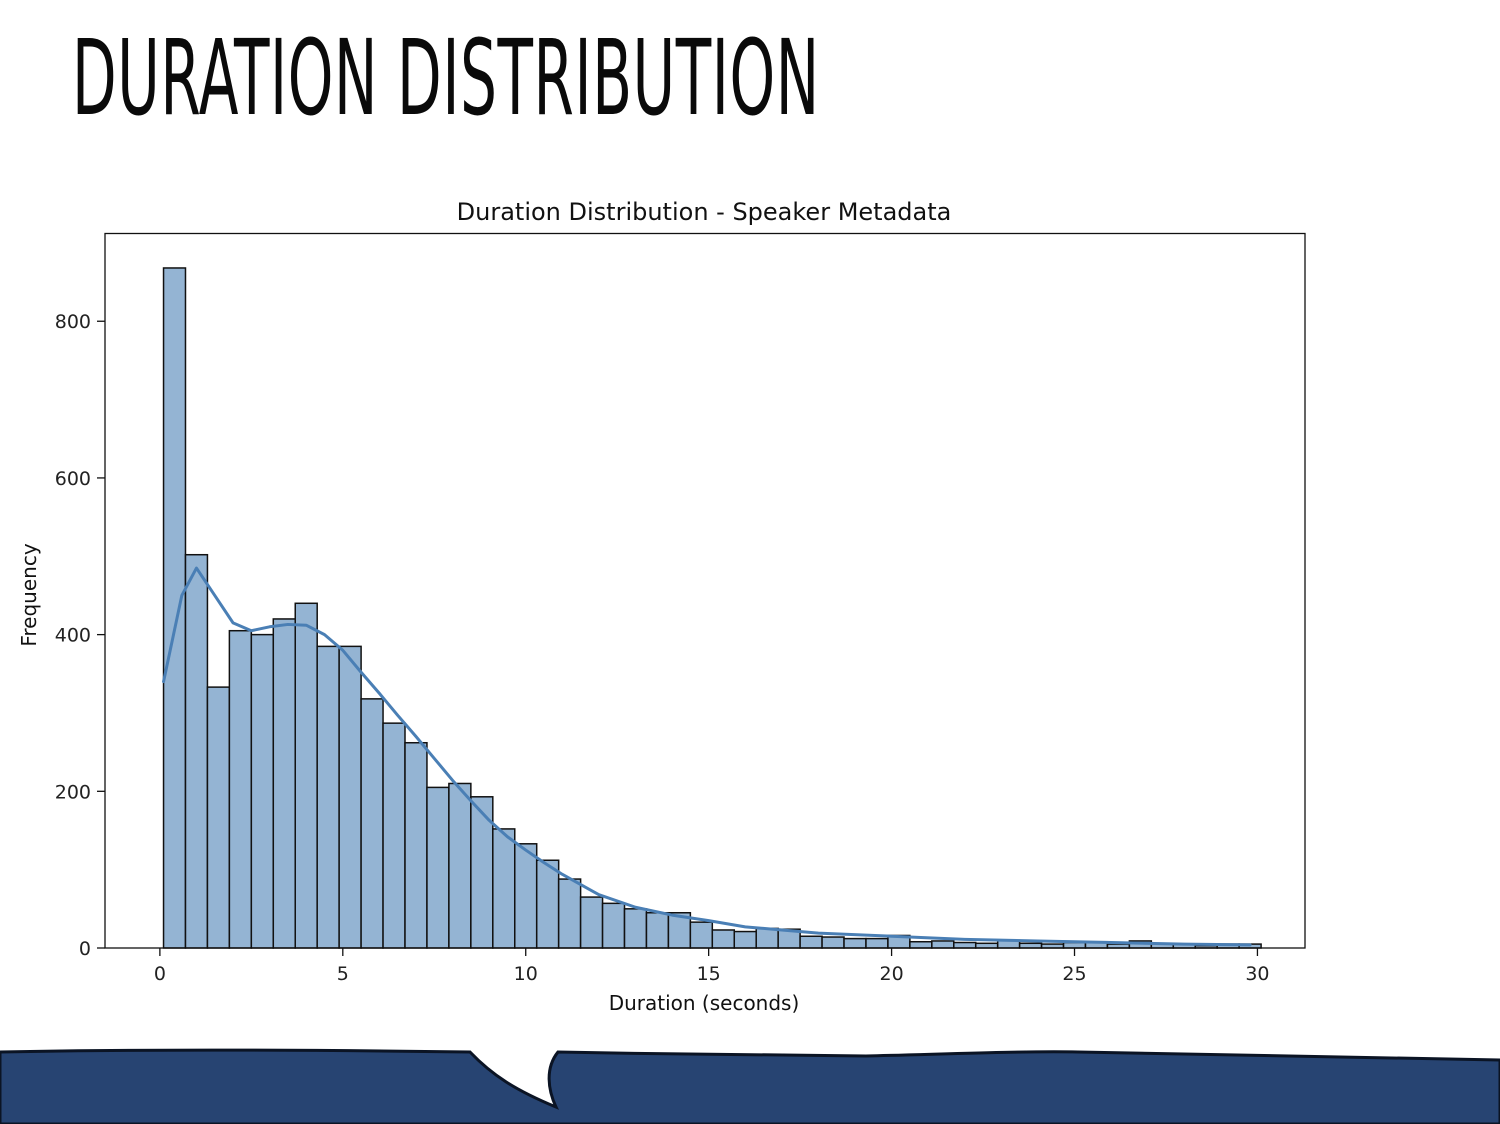 The image size is (1500, 1124). I want to click on x-tick-label: 30, so click(1257, 974).